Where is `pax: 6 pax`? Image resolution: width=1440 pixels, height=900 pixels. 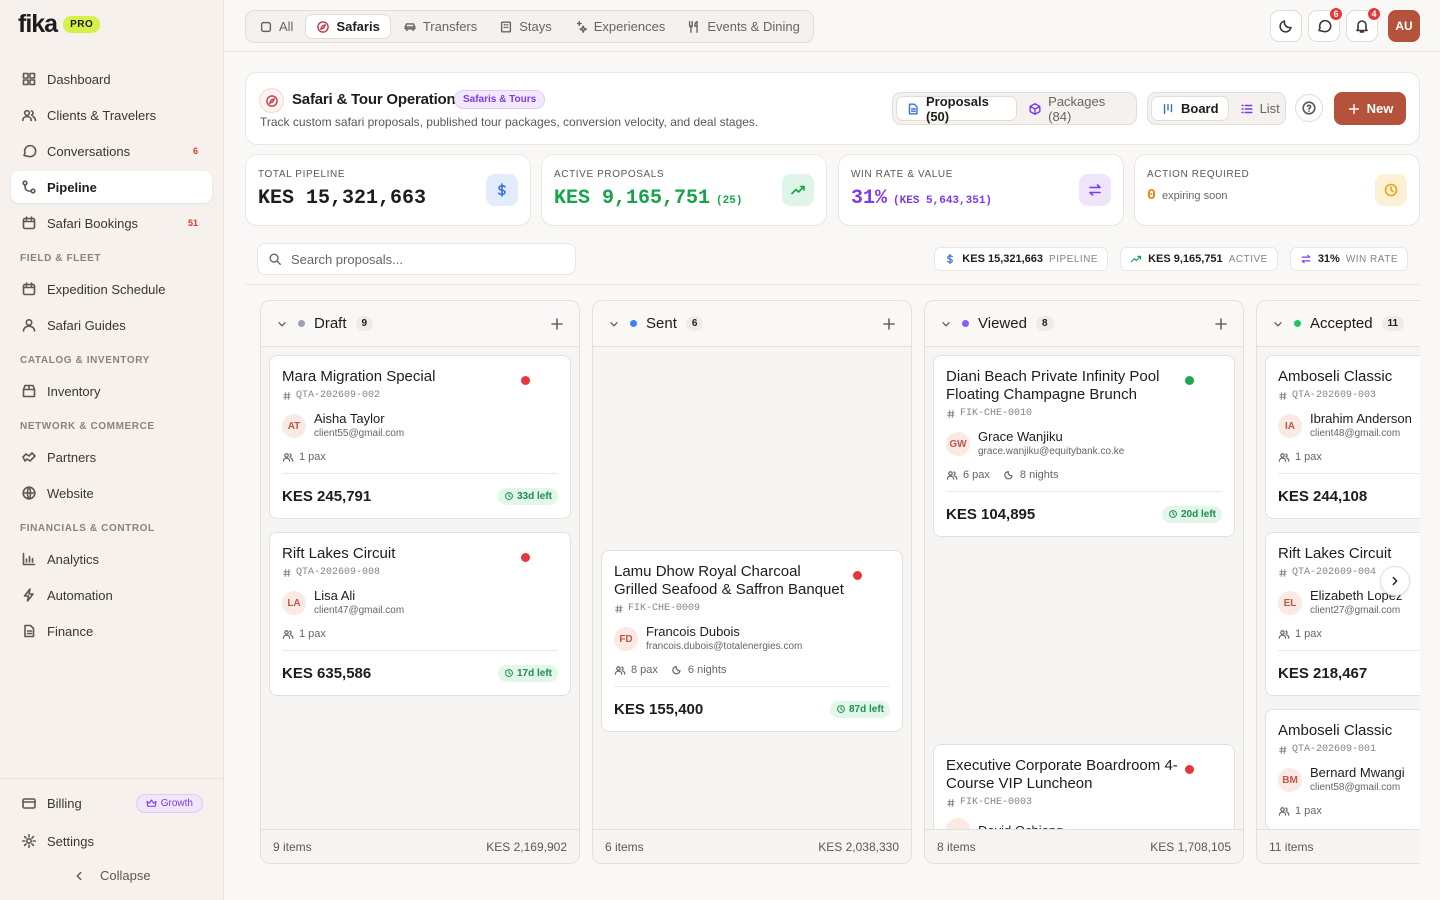 pax: 6 pax is located at coordinates (976, 475).